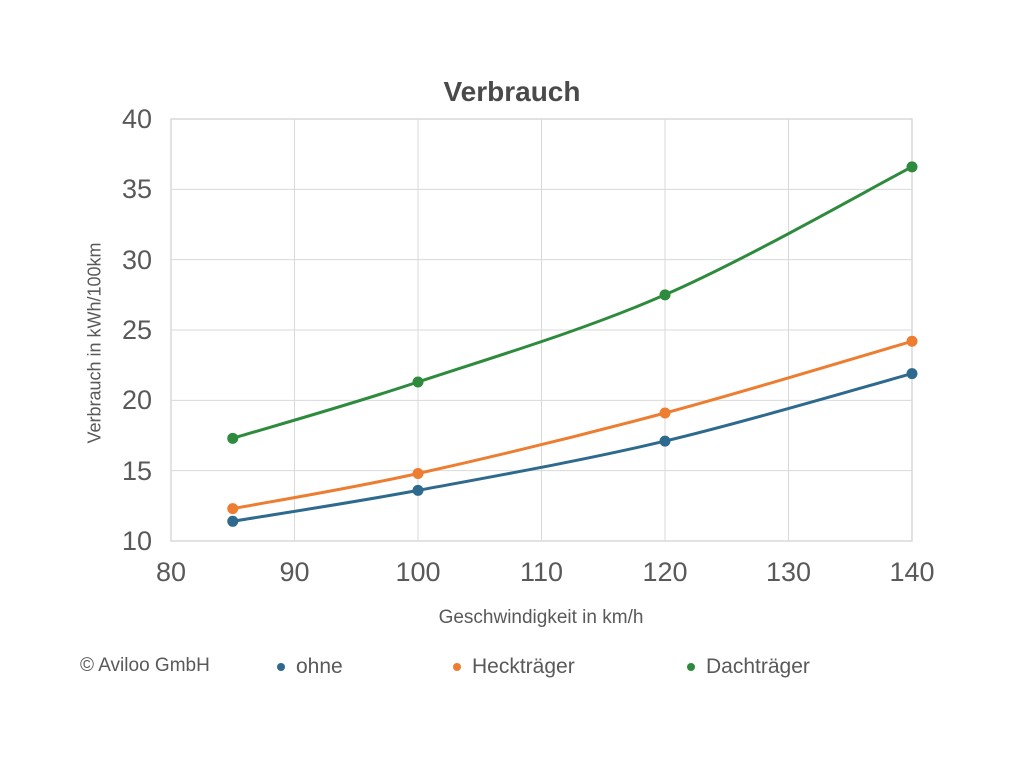 The height and width of the screenshot is (768, 1024). What do you see at coordinates (758, 666) in the screenshot?
I see `legend-label: Dachträger` at bounding box center [758, 666].